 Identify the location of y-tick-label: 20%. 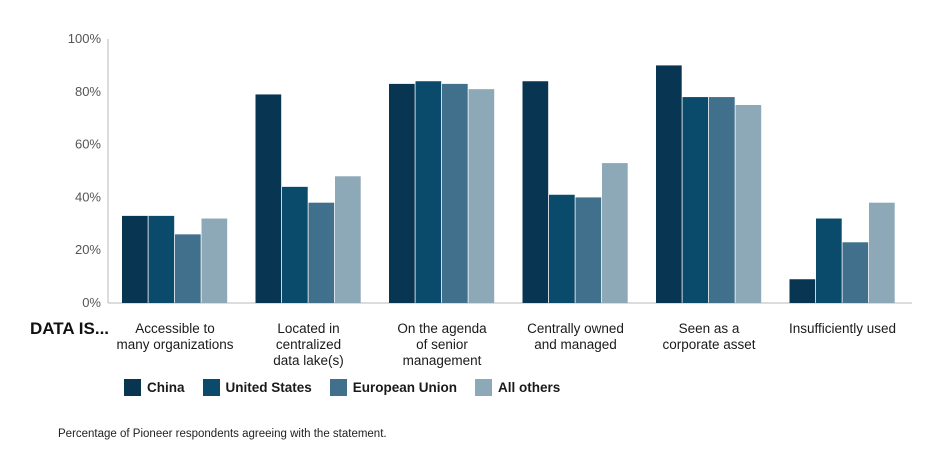
(88, 249).